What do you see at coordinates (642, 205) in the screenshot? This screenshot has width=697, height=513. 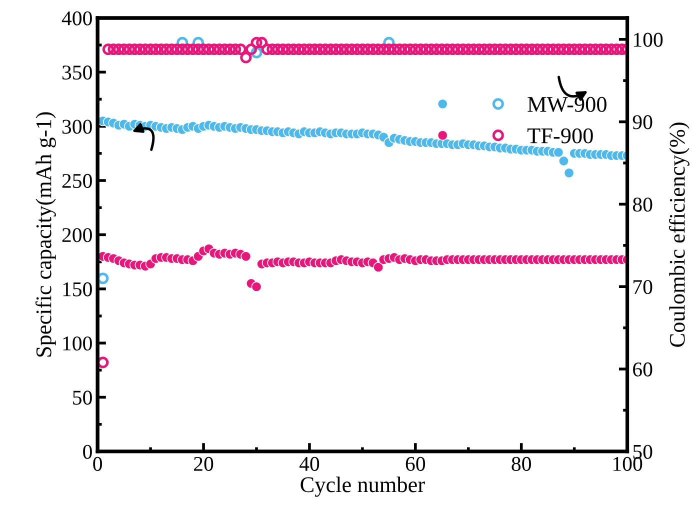 I see `y2-tick-label: 80` at bounding box center [642, 205].